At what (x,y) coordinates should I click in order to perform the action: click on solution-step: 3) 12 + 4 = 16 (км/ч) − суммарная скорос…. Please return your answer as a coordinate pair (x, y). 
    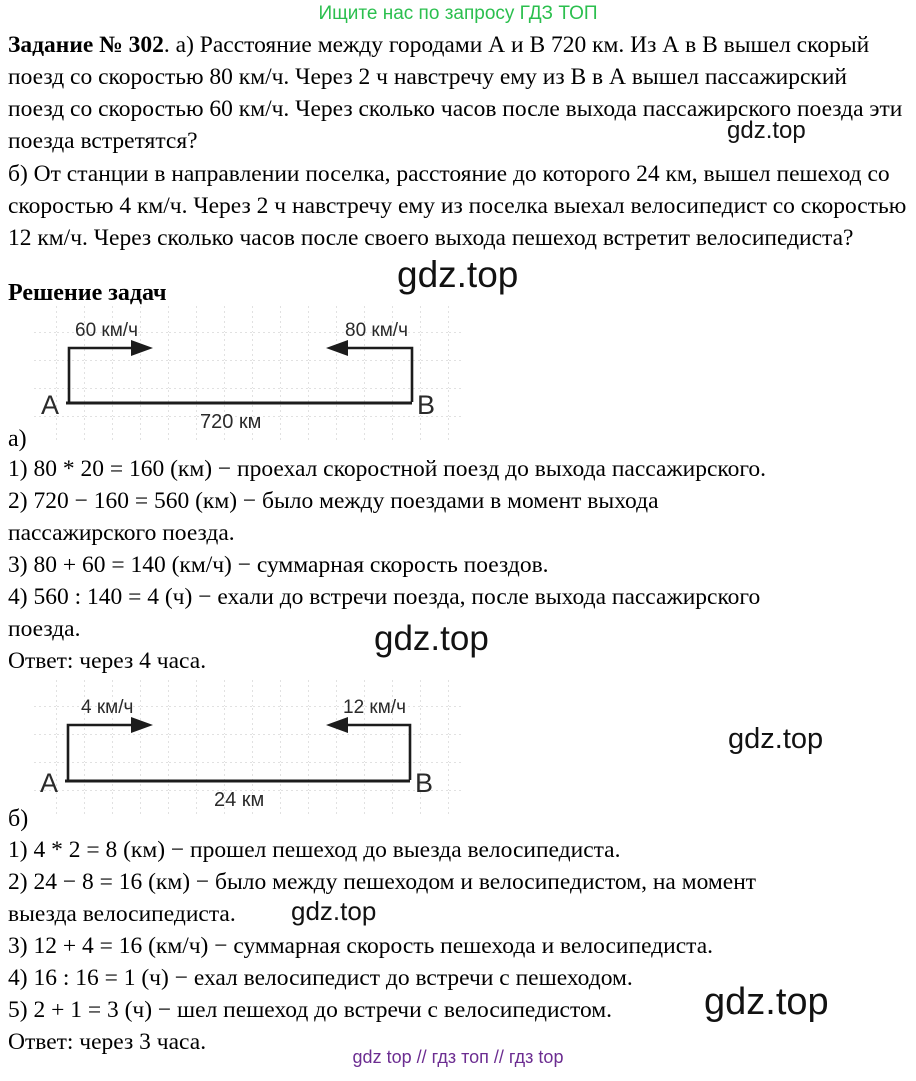
    Looking at the image, I should click on (361, 946).